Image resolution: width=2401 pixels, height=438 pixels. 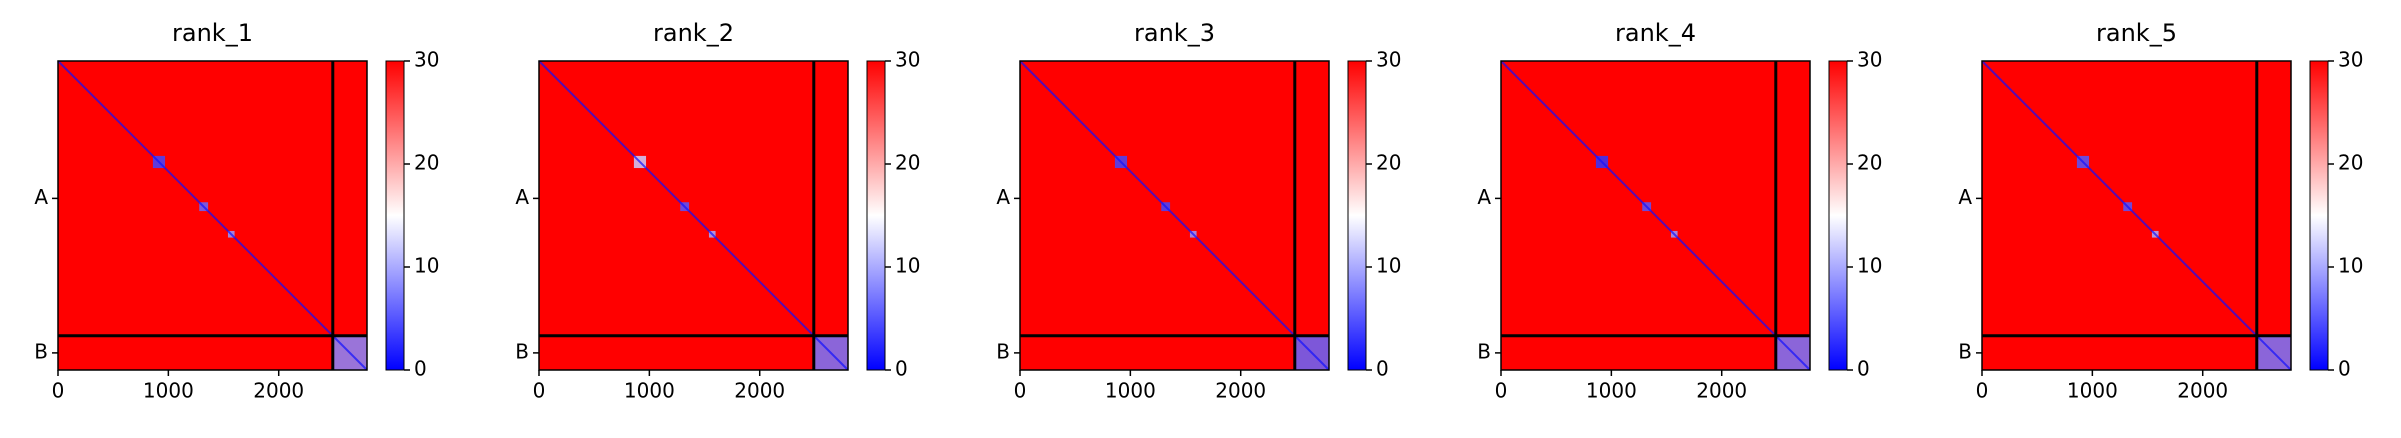 I want to click on panel-title: rank_4, so click(x=1655, y=33).